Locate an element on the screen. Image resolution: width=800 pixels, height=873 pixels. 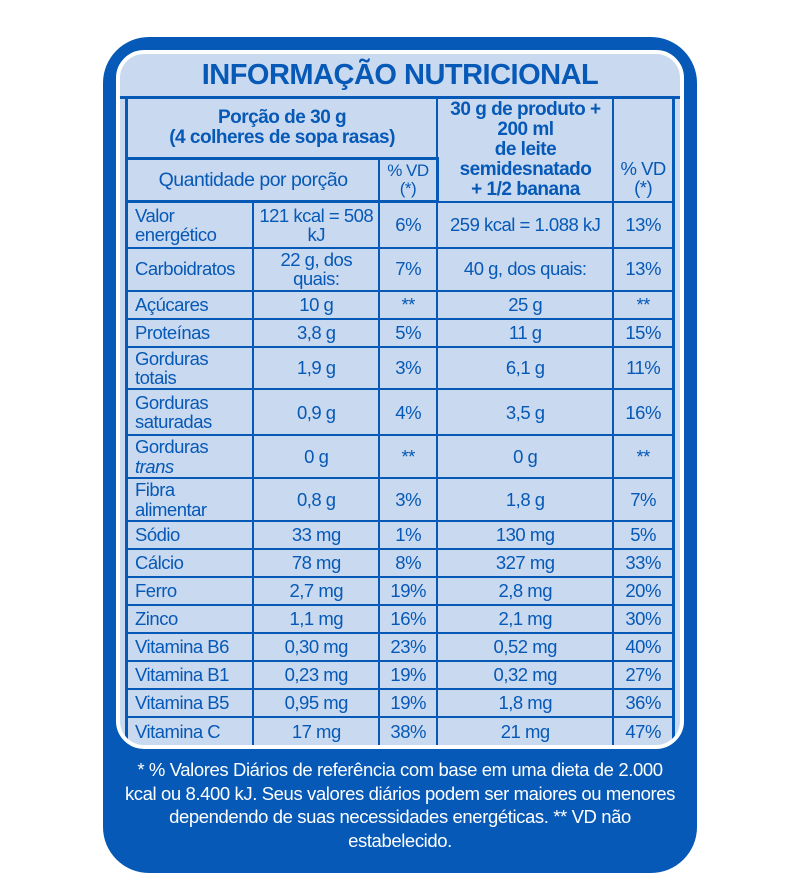
qty-with-milk: 40 g, dos quais: is located at coordinates (525, 269).